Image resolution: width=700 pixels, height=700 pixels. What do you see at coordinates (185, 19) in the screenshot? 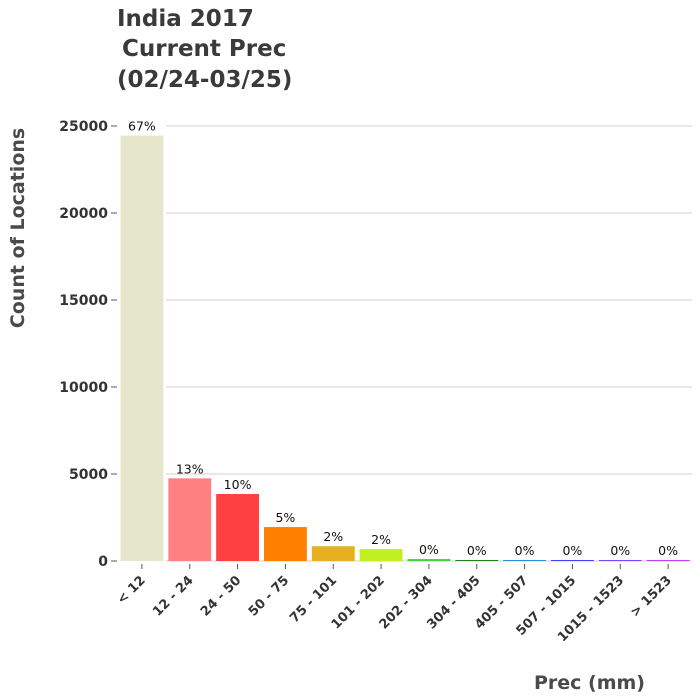
I see `chart-title-line-1: India 2017` at bounding box center [185, 19].